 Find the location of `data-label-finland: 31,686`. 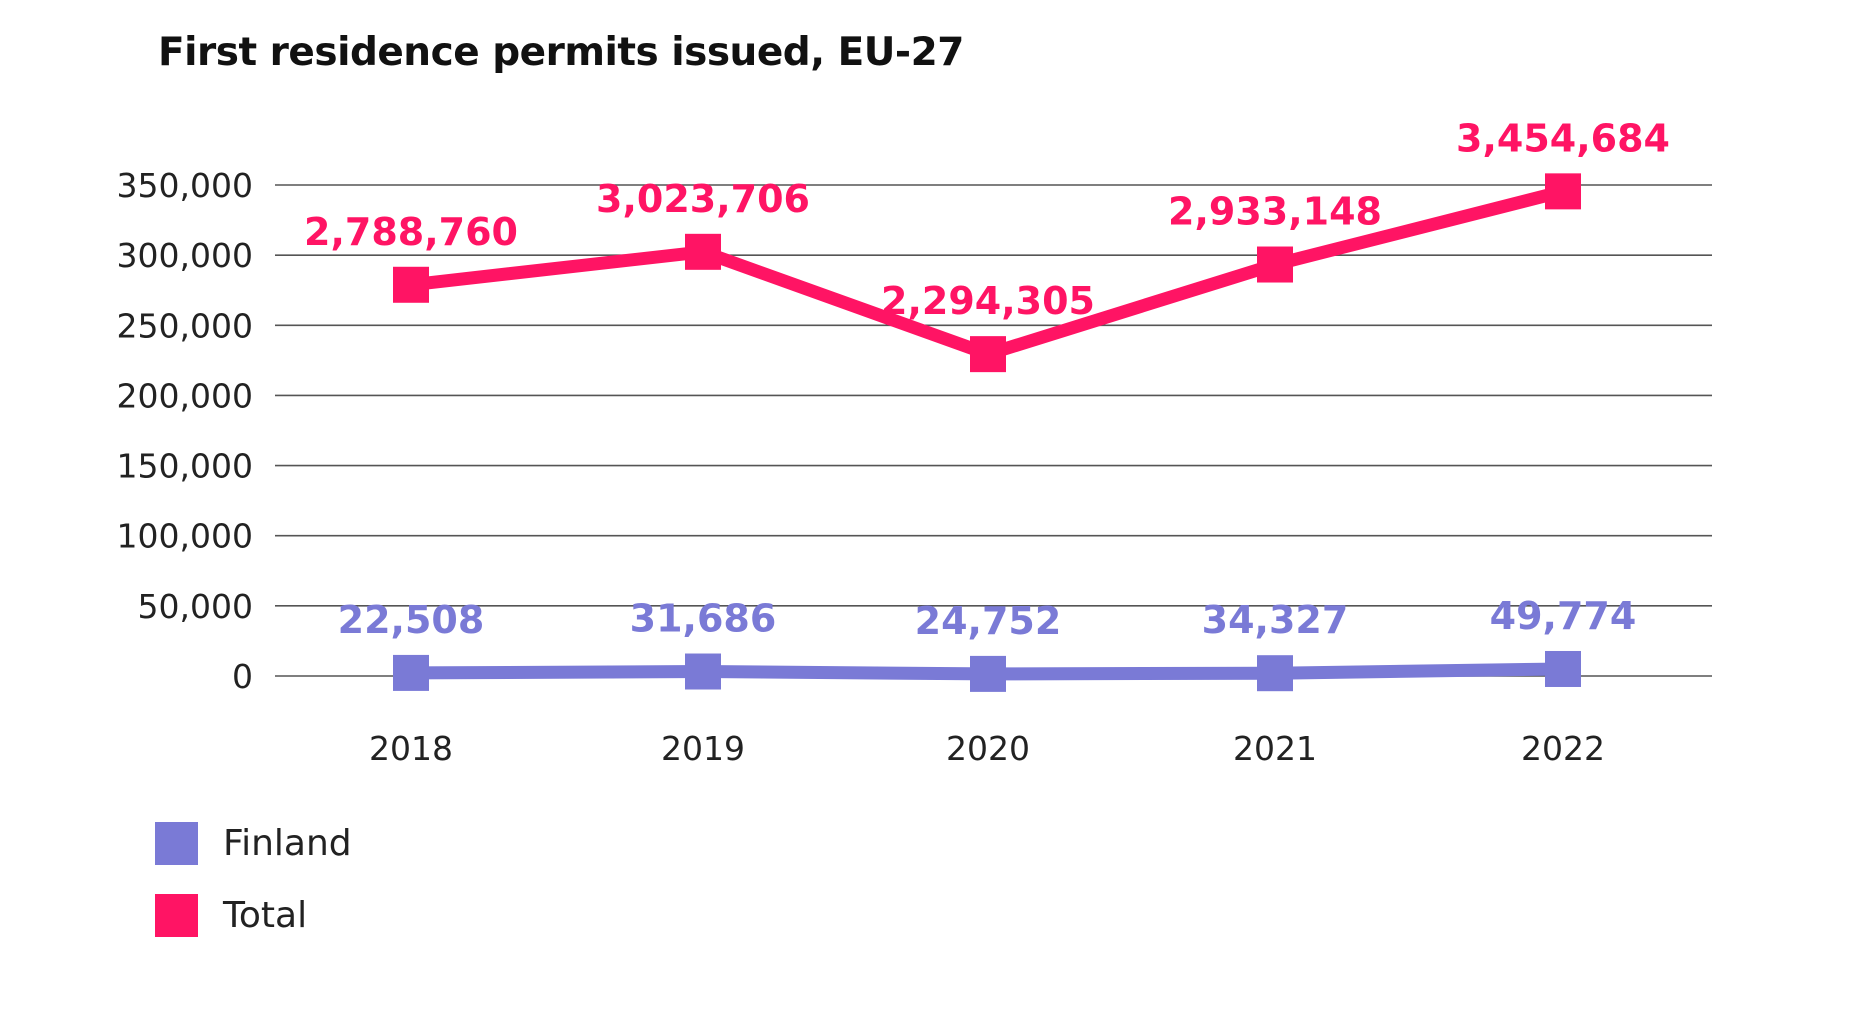

data-label-finland: 31,686 is located at coordinates (703, 619).